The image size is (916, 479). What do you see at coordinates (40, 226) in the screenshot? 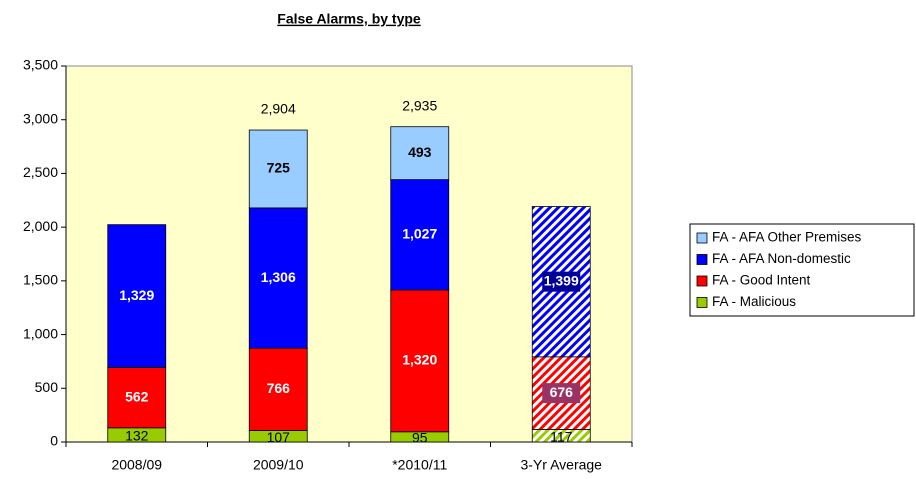
I see `y-tick-label: 2,000` at bounding box center [40, 226].